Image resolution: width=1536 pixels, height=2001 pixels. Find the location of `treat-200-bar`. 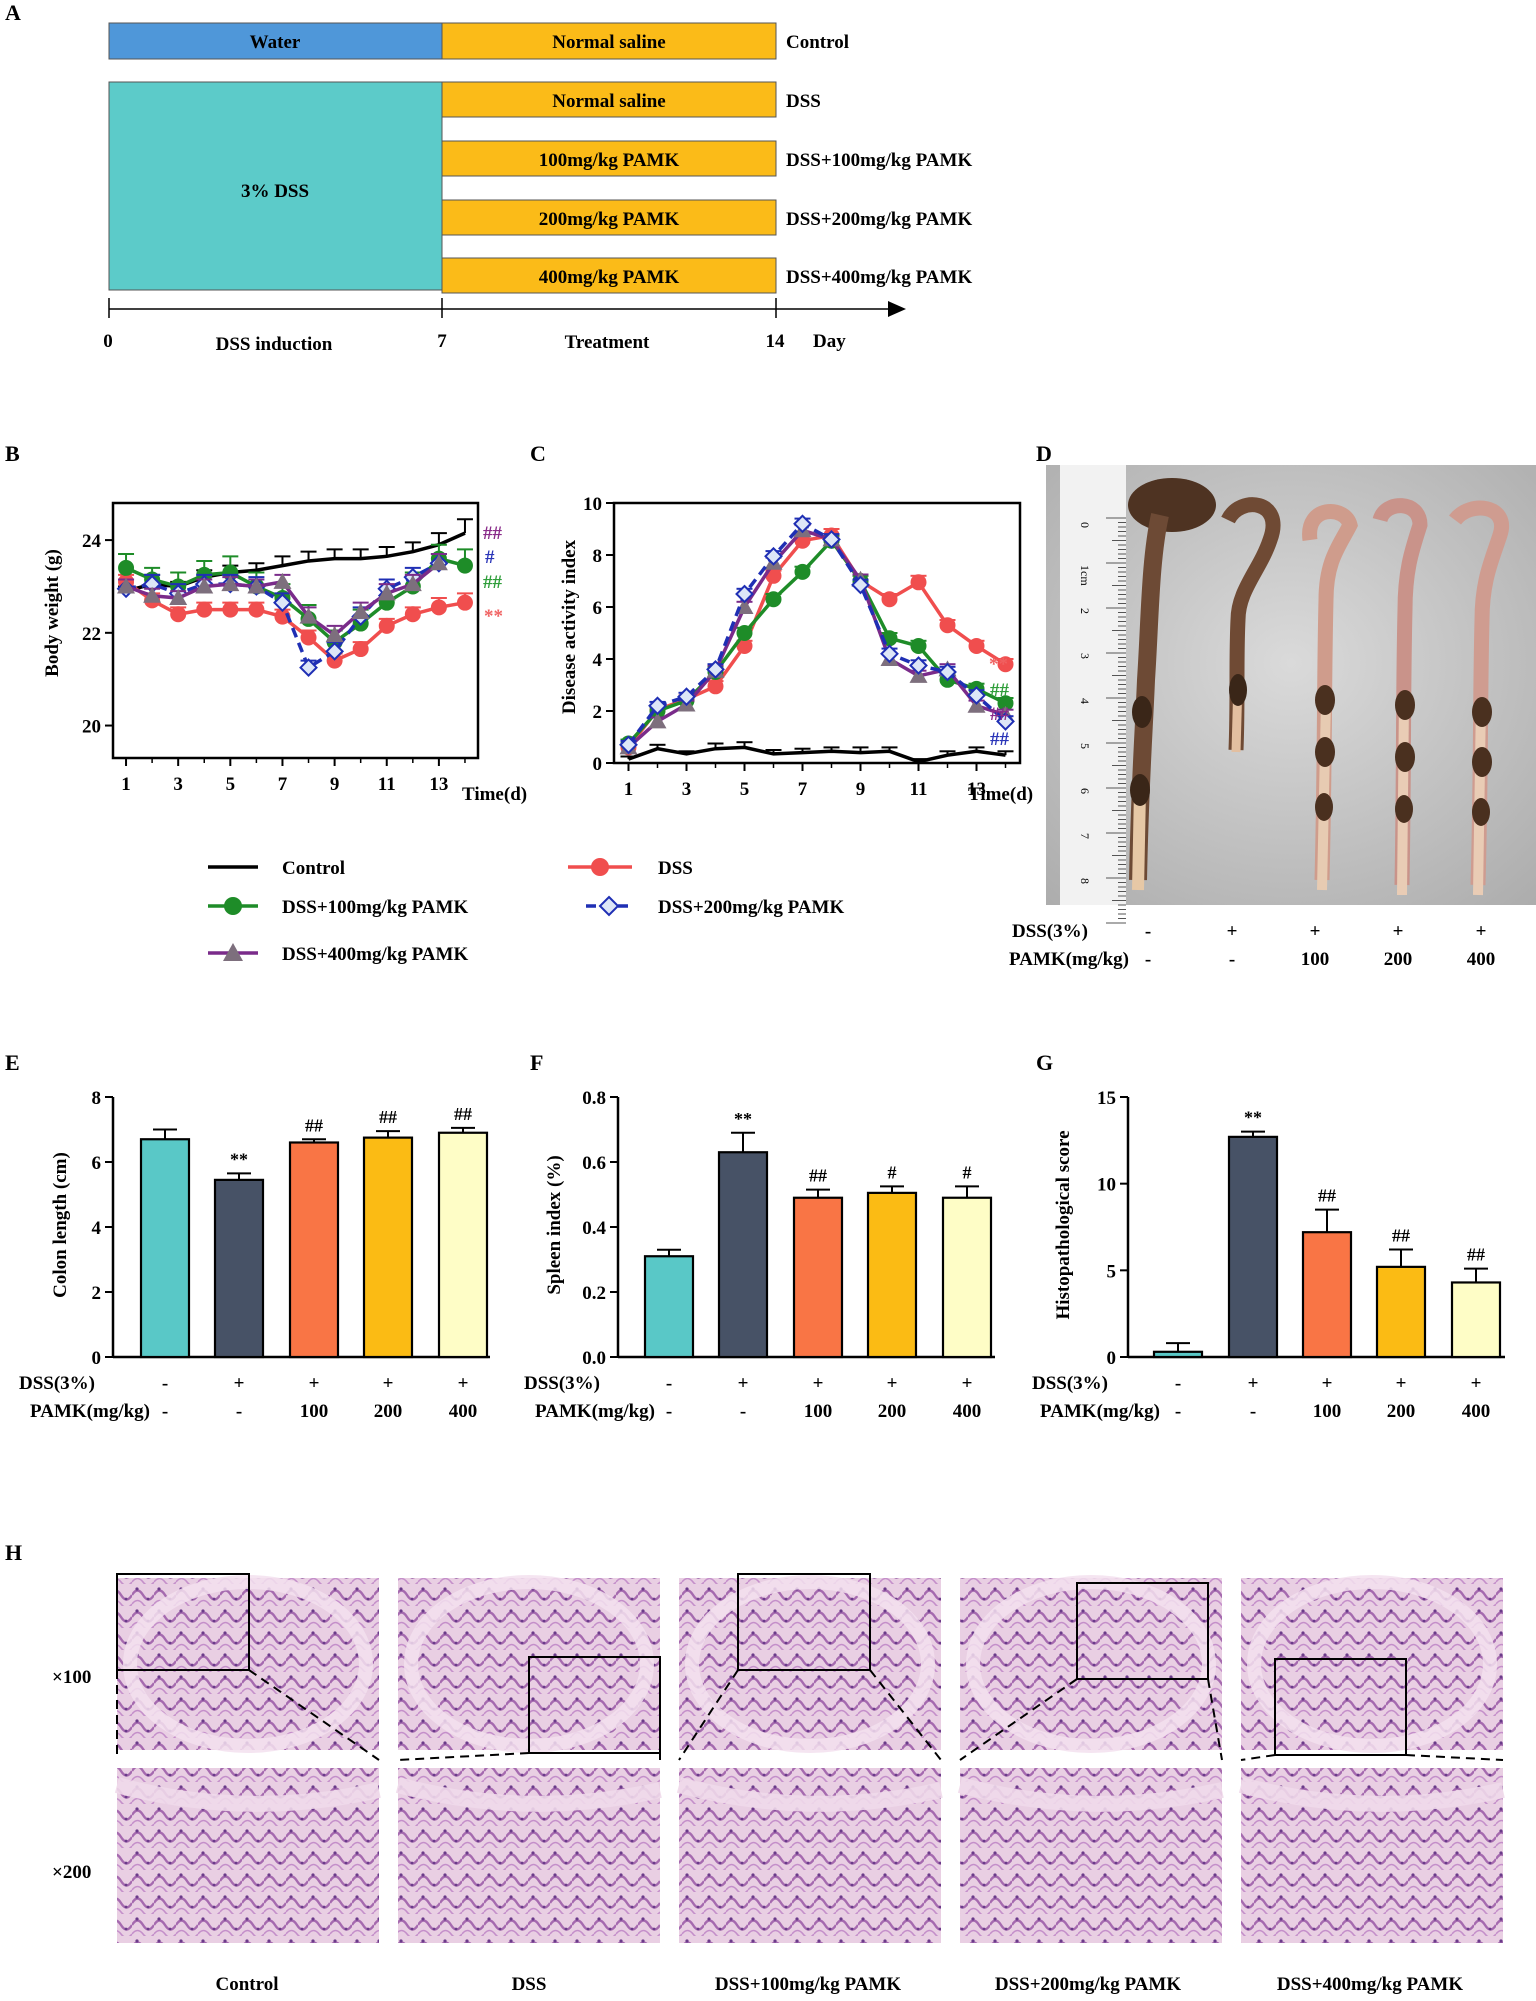

treat-200-bar is located at coordinates (609, 217).